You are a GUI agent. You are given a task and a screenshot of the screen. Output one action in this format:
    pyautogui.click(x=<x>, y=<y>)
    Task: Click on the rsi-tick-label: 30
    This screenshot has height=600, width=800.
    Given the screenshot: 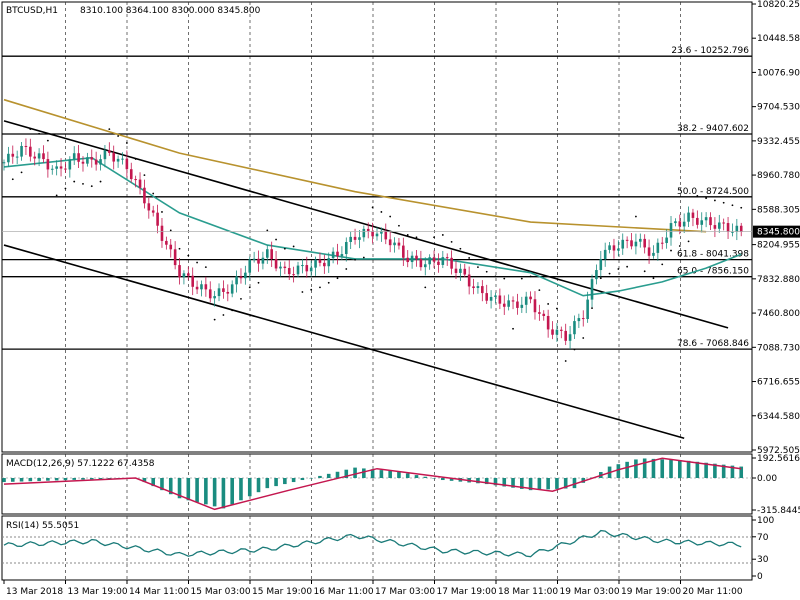 What is the action you would take?
    pyautogui.click(x=763, y=560)
    